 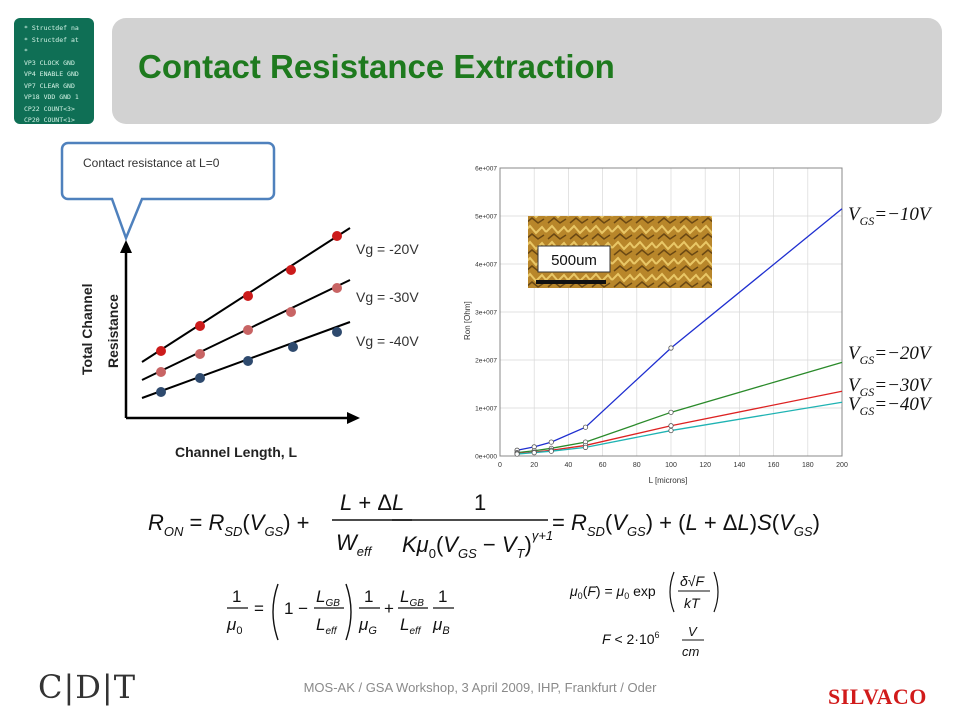 What do you see at coordinates (705, 465) in the screenshot?
I see `x-tick-label: 120` at bounding box center [705, 465].